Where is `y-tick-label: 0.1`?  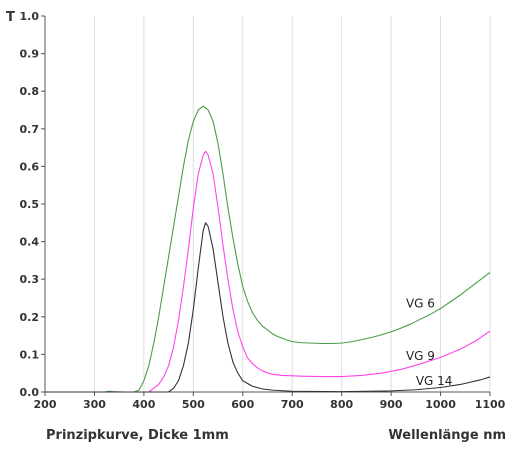 y-tick-label: 0.1 is located at coordinates (30, 354).